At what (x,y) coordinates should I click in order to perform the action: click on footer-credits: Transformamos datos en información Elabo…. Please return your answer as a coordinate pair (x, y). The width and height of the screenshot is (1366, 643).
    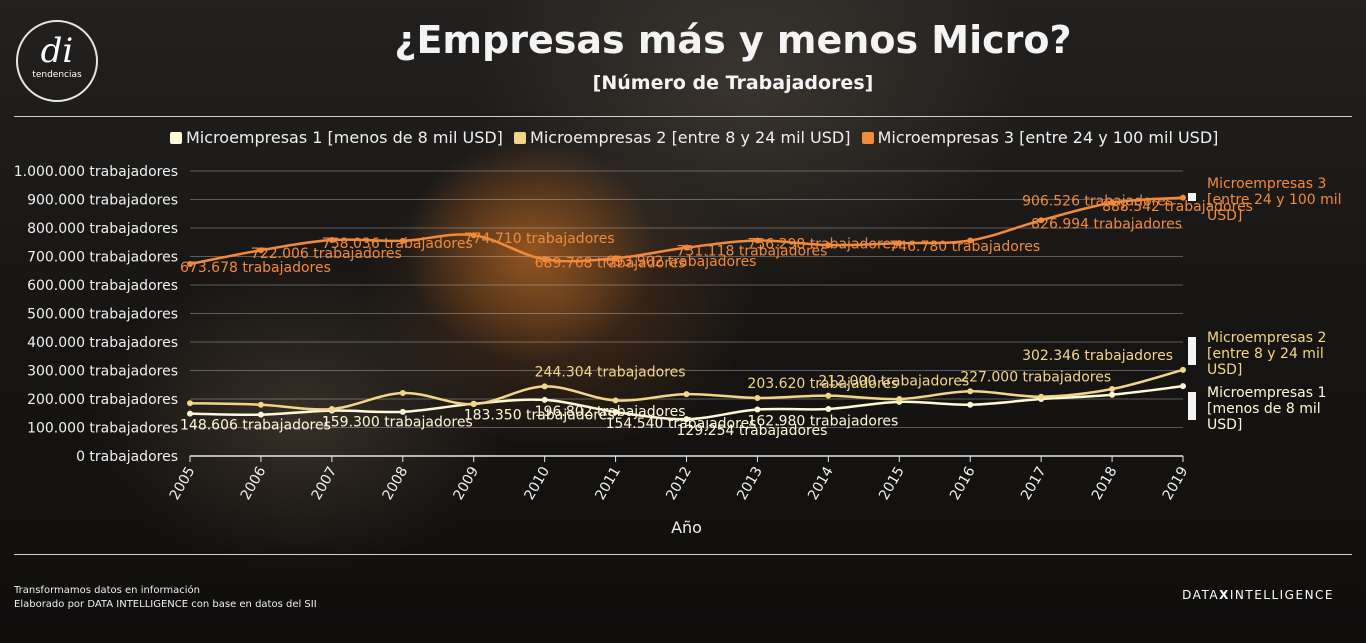
    Looking at the image, I should click on (165, 598).